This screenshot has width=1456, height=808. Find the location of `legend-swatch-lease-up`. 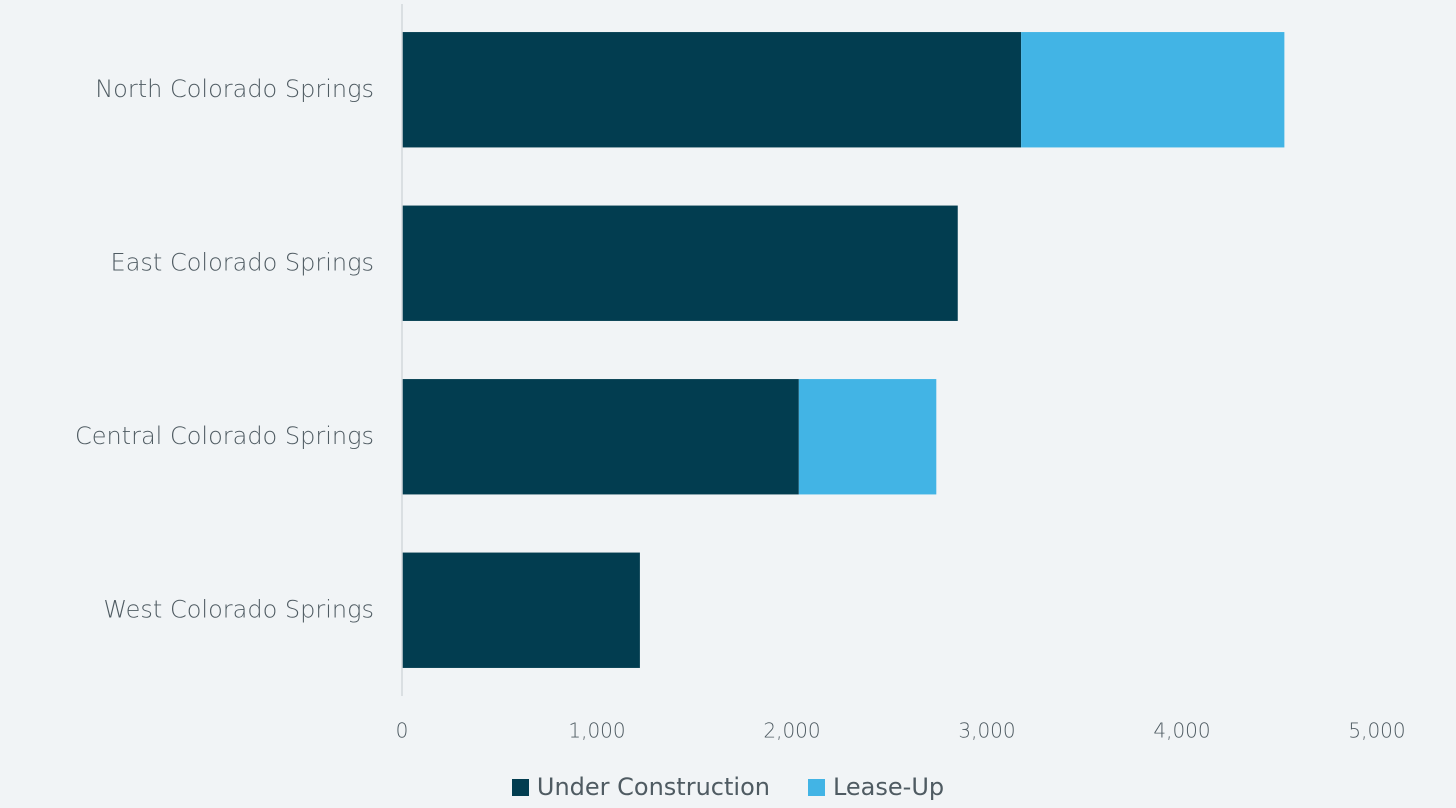

legend-swatch-lease-up is located at coordinates (816, 787).